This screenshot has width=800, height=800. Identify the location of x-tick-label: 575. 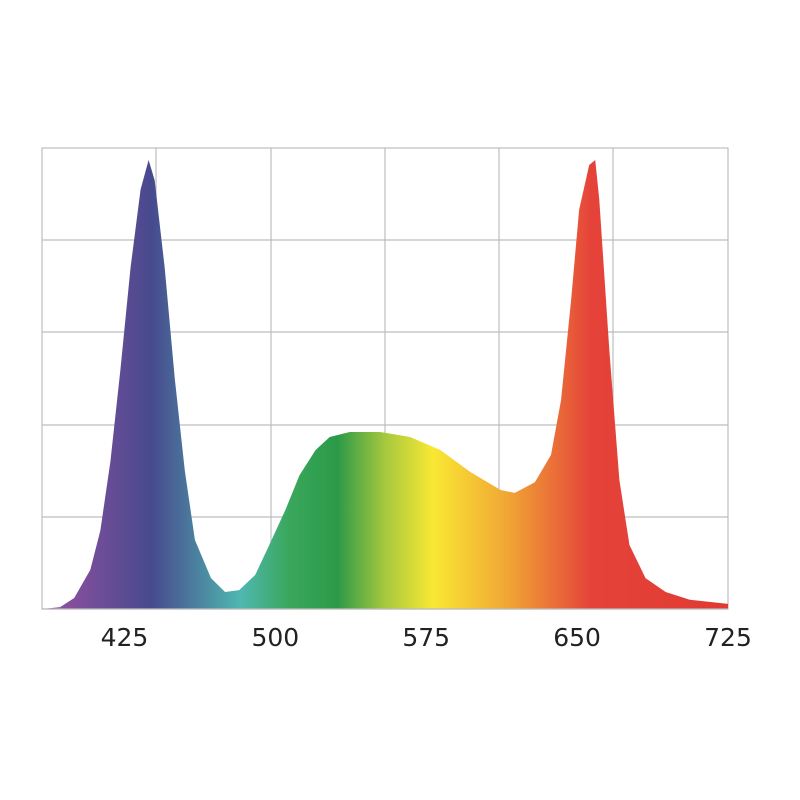
(426, 637).